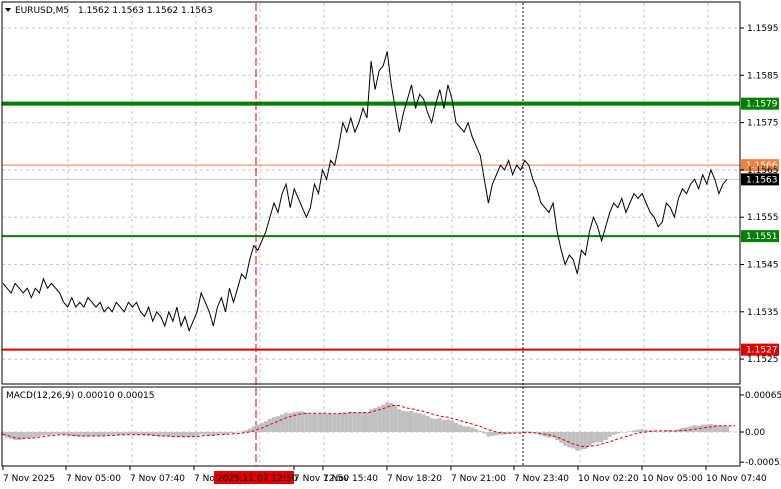 The image size is (781, 489). I want to click on y-tick-label: 1.1555, so click(763, 218).